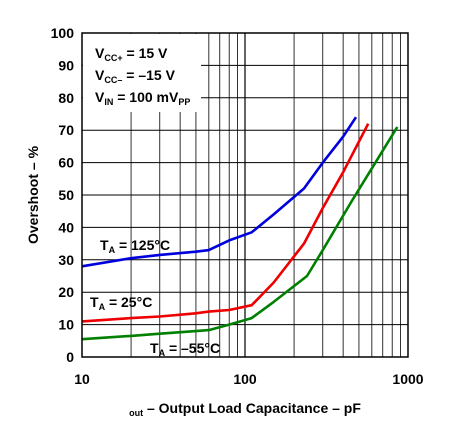  What do you see at coordinates (66, 227) in the screenshot?
I see `y-tick-label: 40` at bounding box center [66, 227].